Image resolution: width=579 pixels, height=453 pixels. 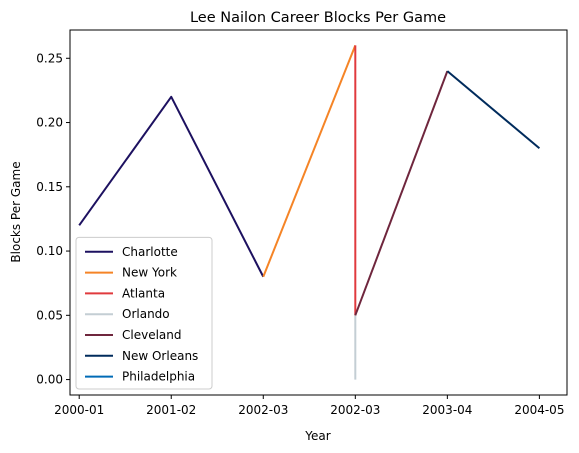 I want to click on legend-label: Charlotte, so click(x=150, y=252).